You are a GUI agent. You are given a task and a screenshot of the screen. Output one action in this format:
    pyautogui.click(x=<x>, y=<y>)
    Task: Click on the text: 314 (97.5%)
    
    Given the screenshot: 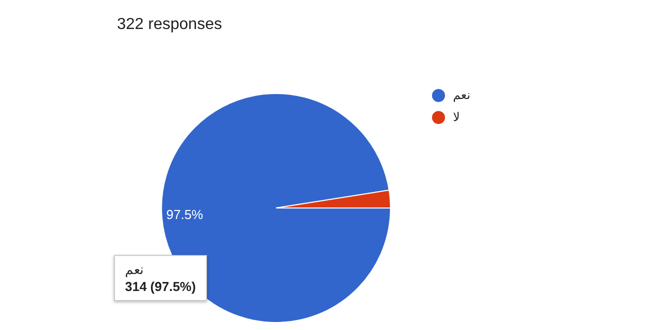 What is the action you would take?
    pyautogui.click(x=160, y=286)
    